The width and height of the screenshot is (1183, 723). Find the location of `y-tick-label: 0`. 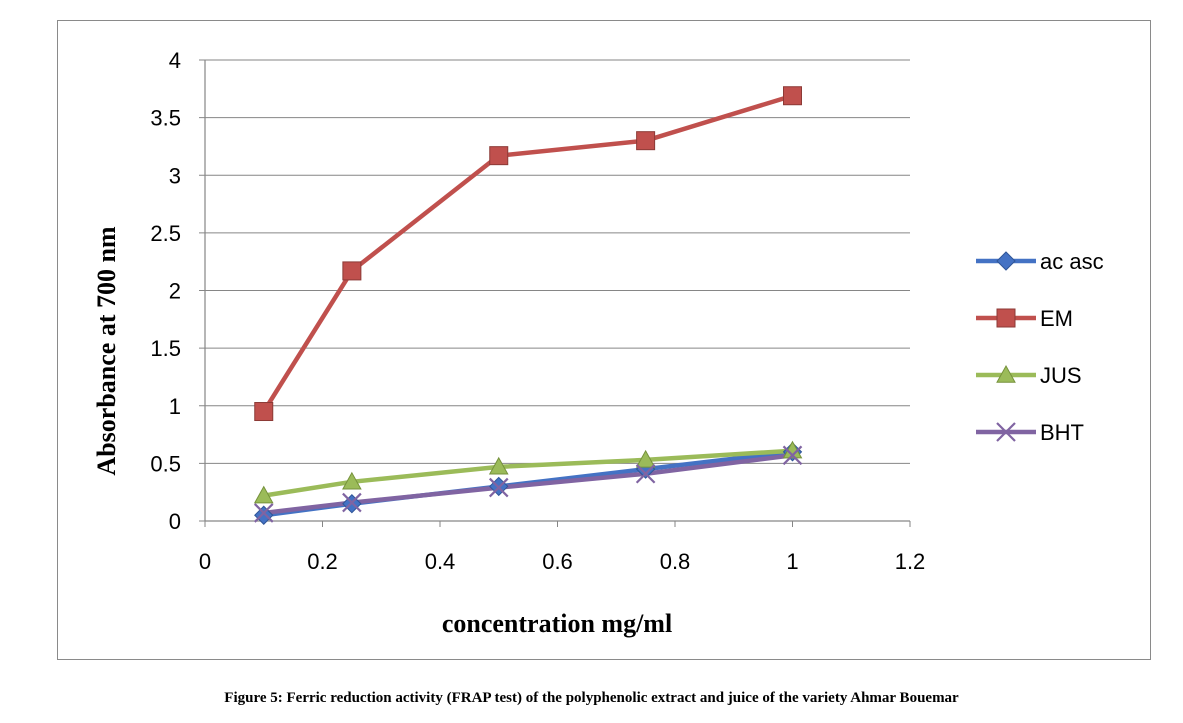

y-tick-label: 0 is located at coordinates (175, 521).